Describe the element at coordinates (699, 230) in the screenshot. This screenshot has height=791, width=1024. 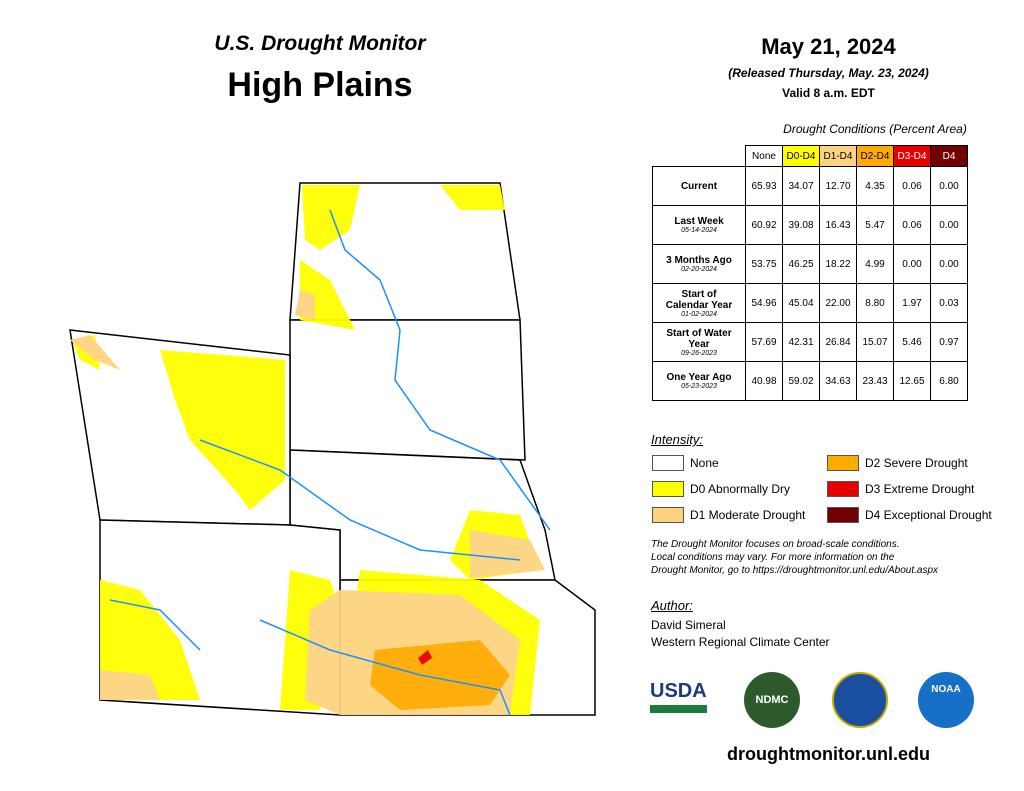
I see `row-date: 05-14-2024` at that location.